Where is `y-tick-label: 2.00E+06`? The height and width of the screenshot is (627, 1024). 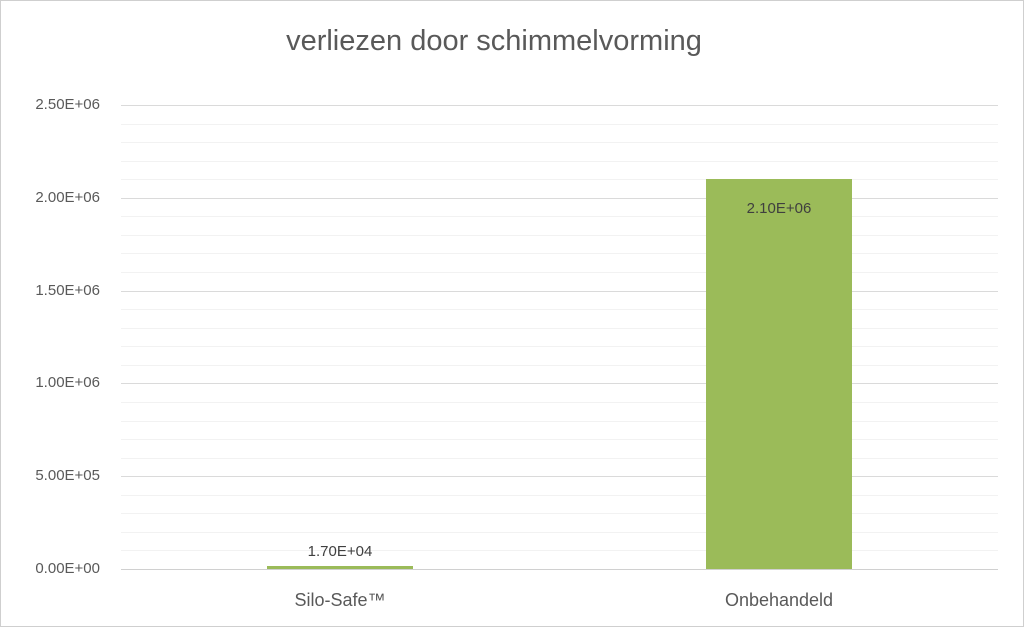
y-tick-label: 2.00E+06 is located at coordinates (67, 197).